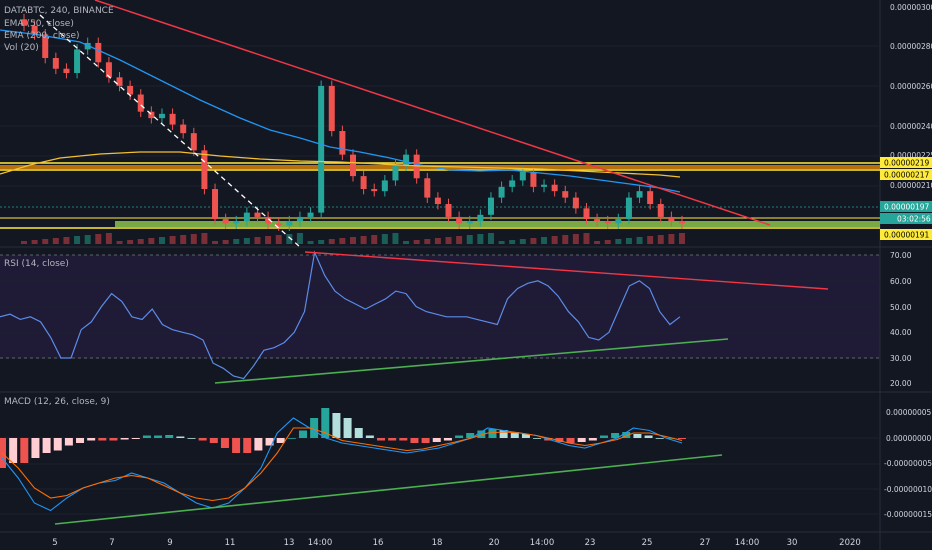 Image resolution: width=932 pixels, height=550 pixels. Describe the element at coordinates (906, 218) in the screenshot. I see `countdown-tag-bg` at that location.